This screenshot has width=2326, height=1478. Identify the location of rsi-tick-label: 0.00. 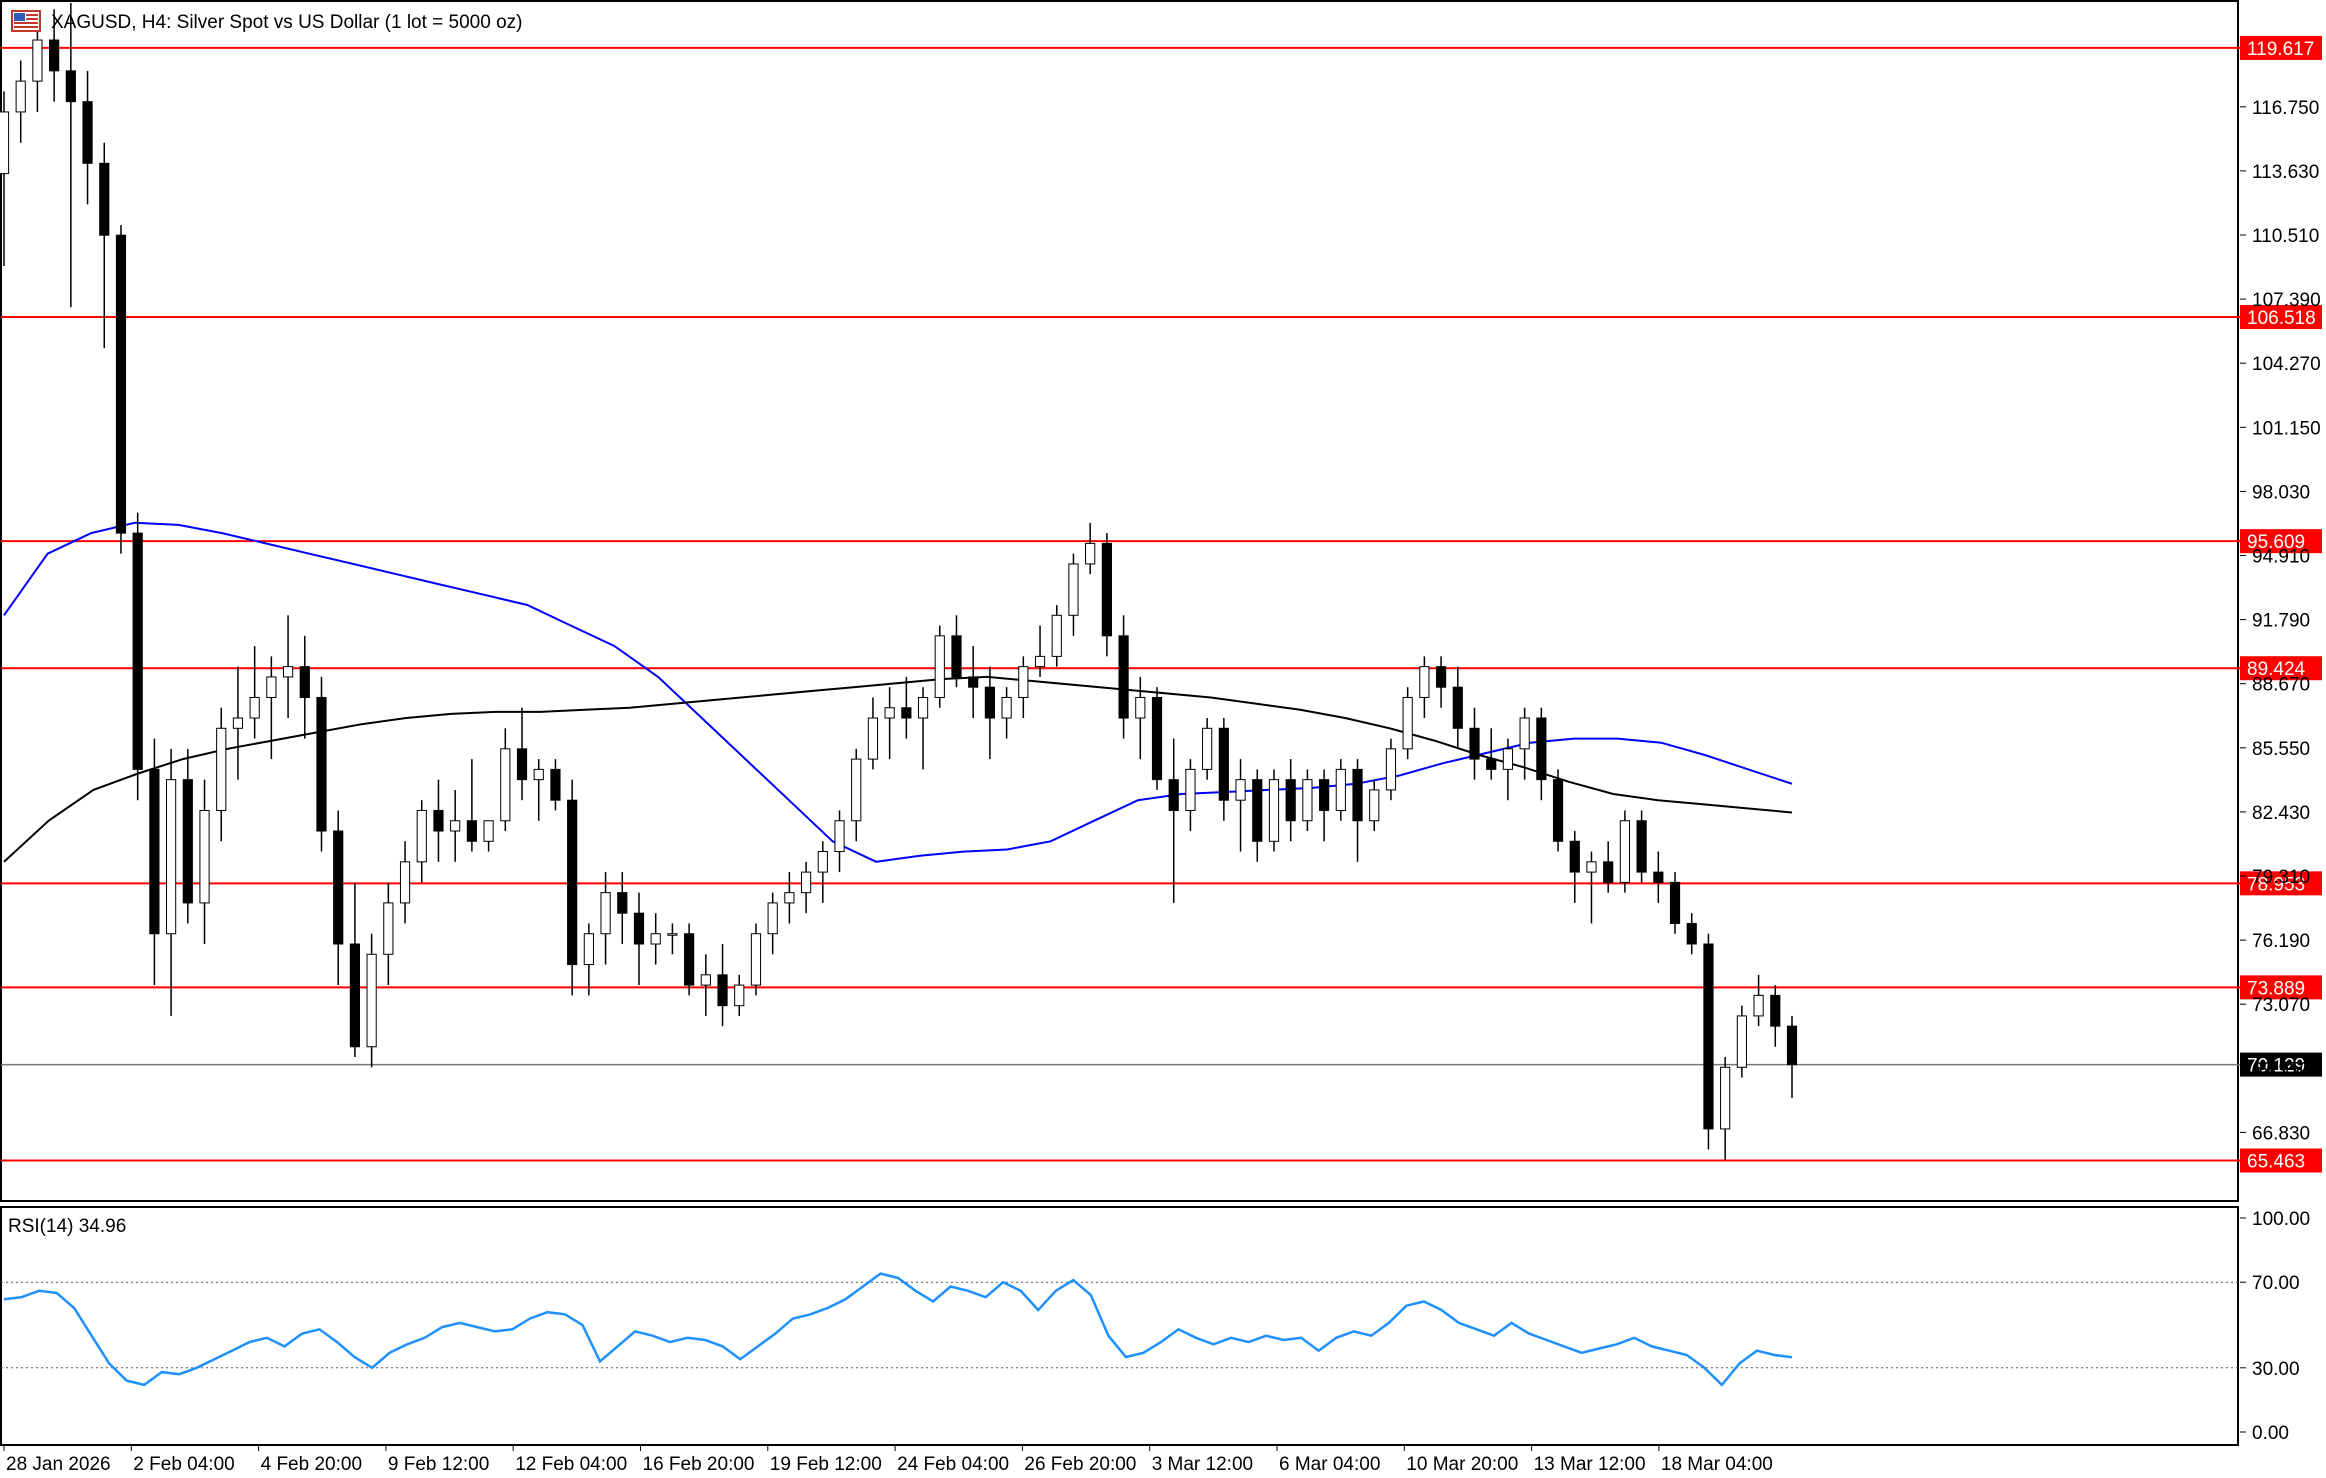
(2270, 1433).